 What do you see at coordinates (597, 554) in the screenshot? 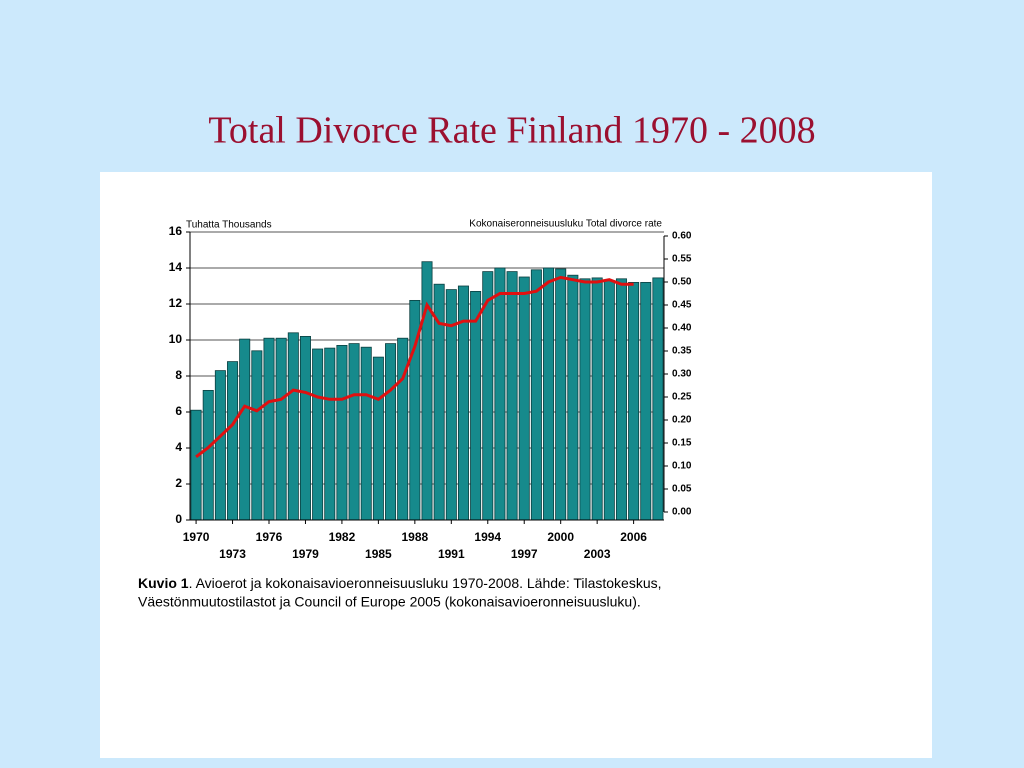
I see `x-tick-label: 2003` at bounding box center [597, 554].